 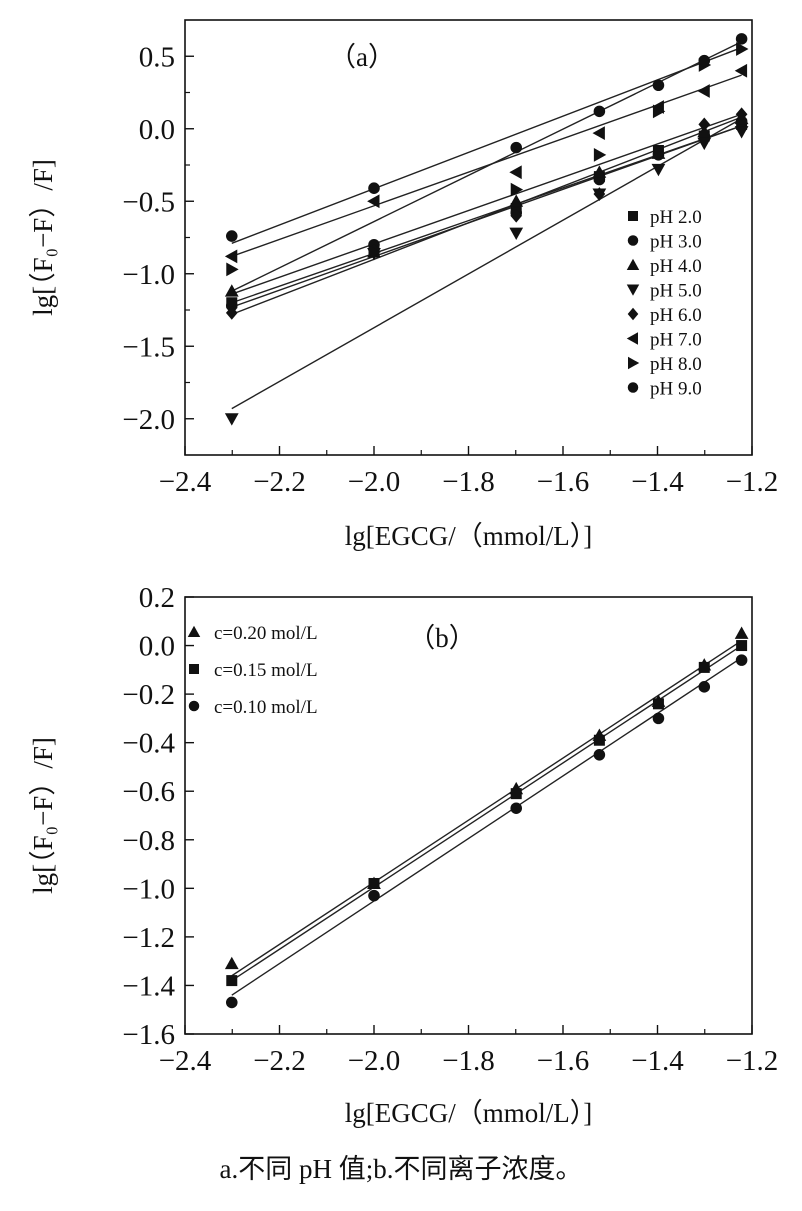 What do you see at coordinates (676, 242) in the screenshot?
I see `legend-label-a: pH 3.0` at bounding box center [676, 242].